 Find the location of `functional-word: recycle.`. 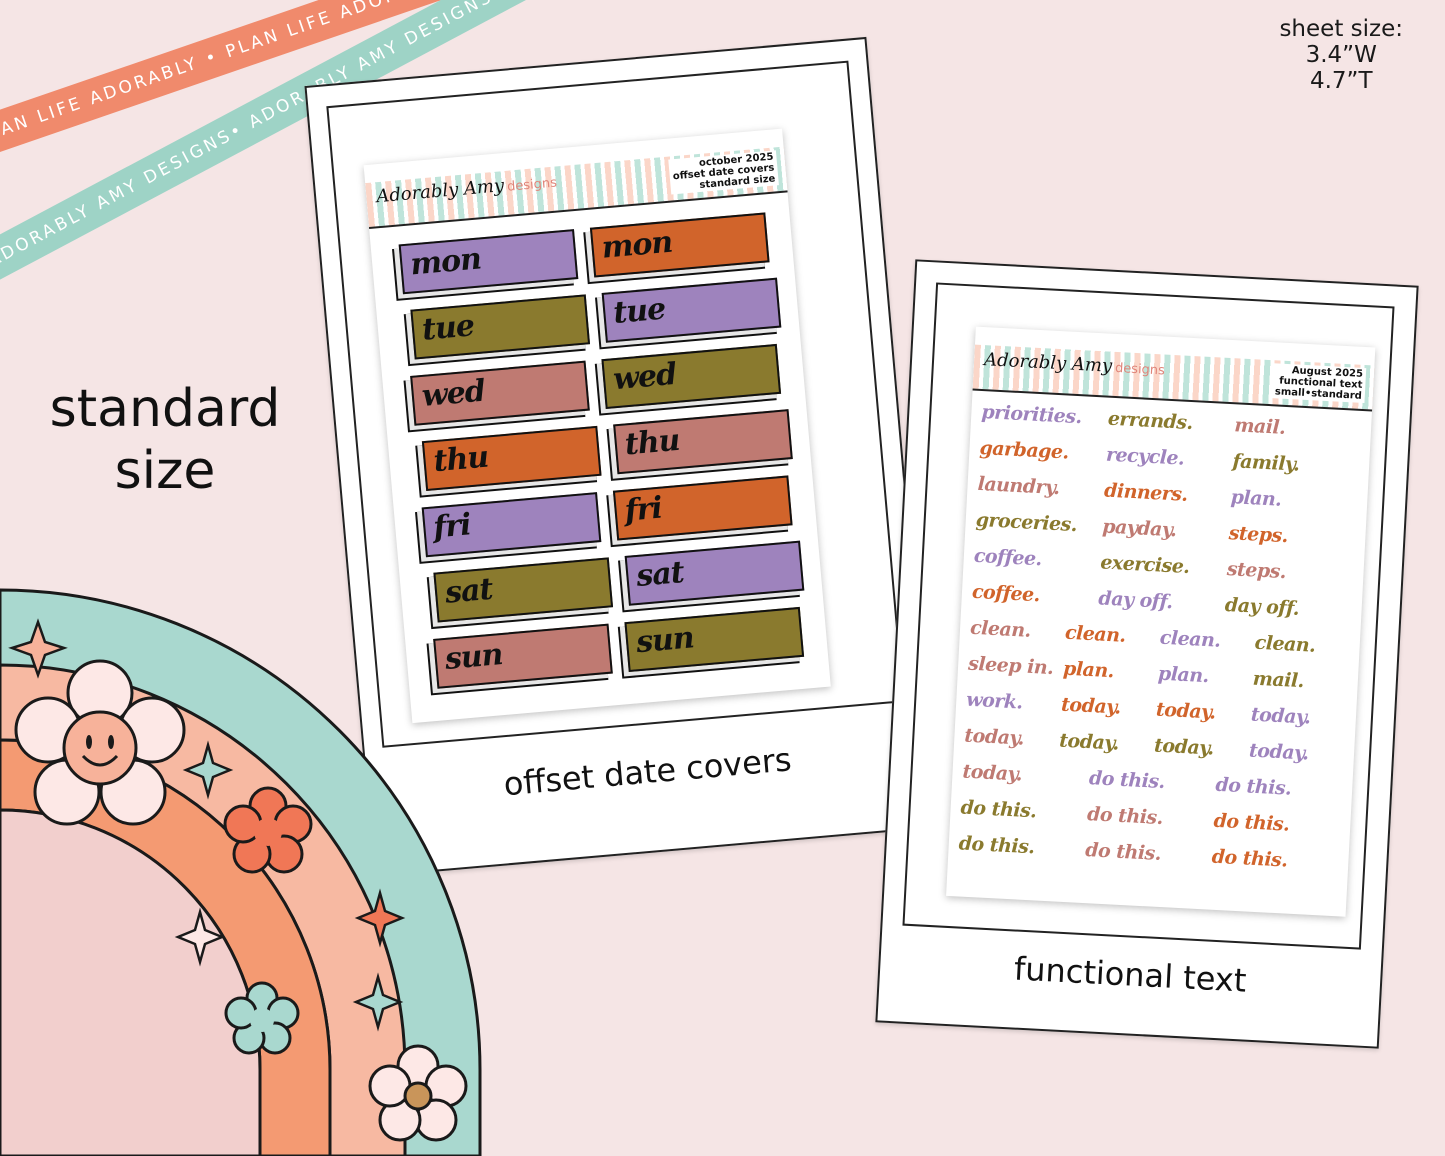

functional-word: recycle. is located at coordinates (1145, 456).